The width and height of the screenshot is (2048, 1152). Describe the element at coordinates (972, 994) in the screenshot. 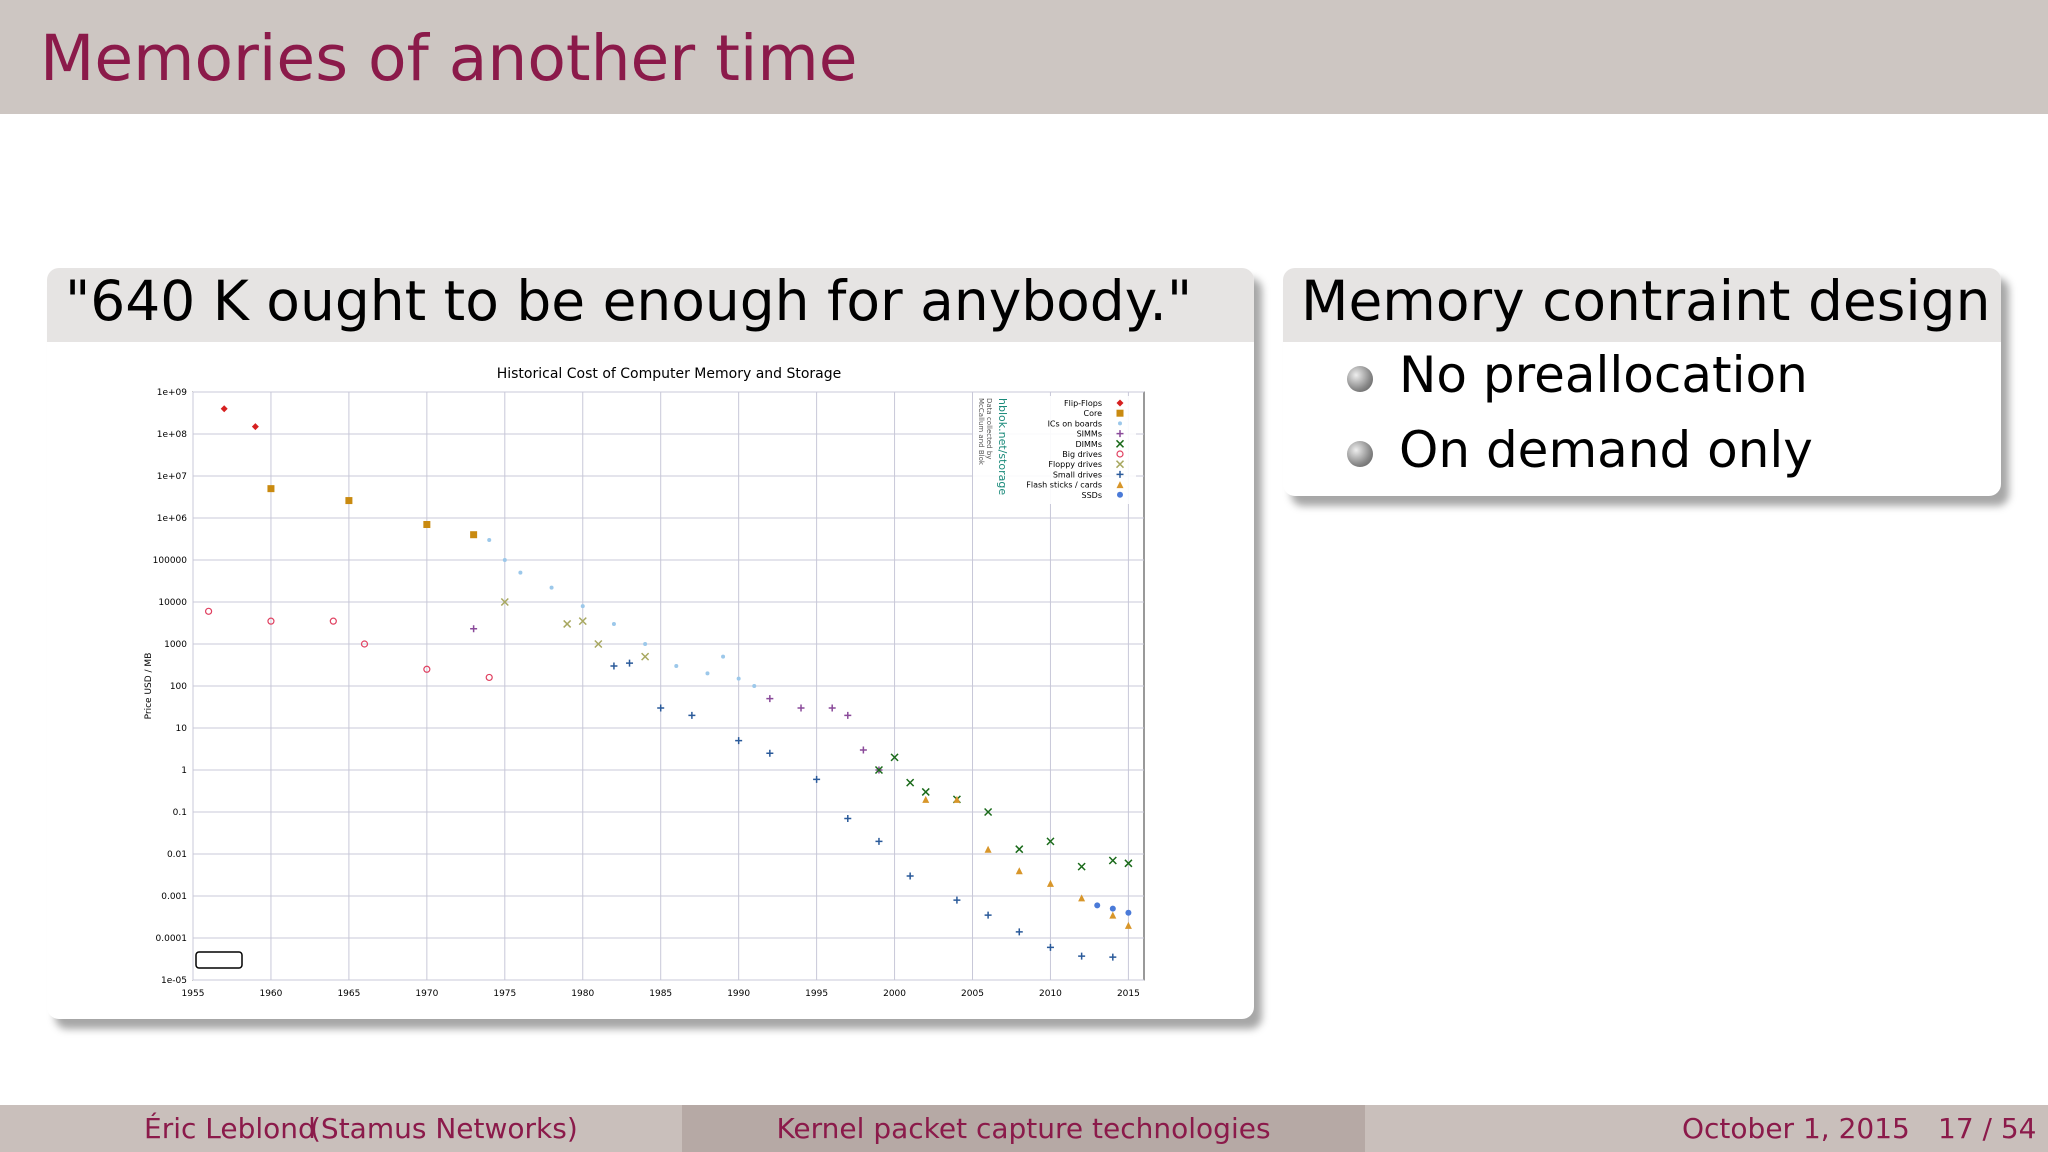

I see `x-tick-label: 2005` at that location.